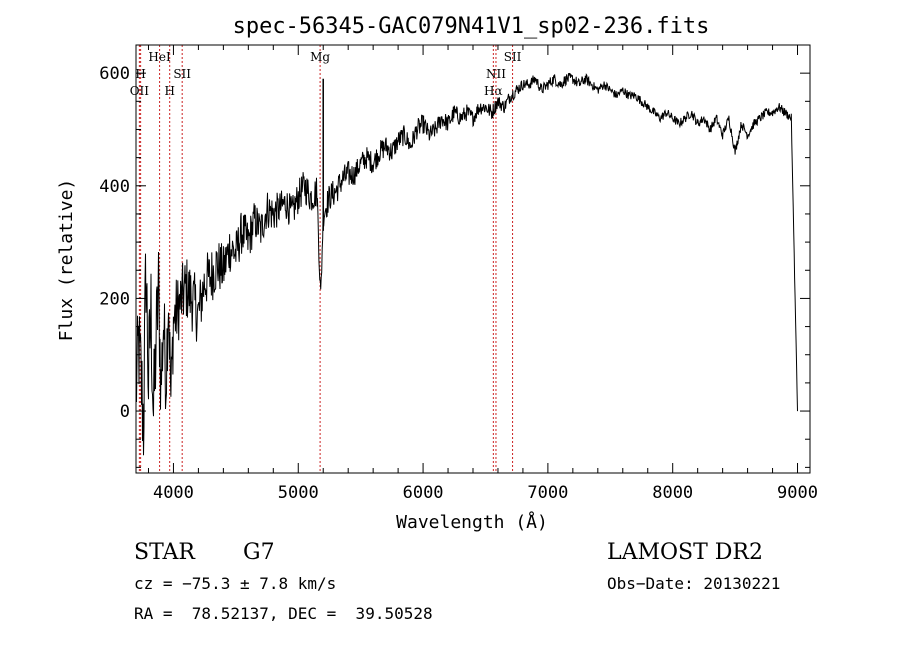 Image resolution: width=900 pixels, height=649 pixels. Describe the element at coordinates (547, 493) in the screenshot. I see `x-tick-label: 7000` at that location.